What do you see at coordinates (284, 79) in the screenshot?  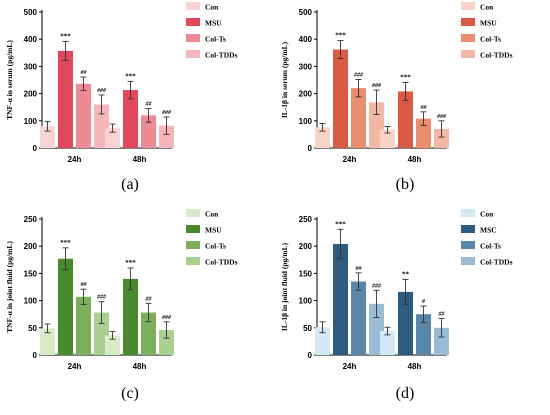 I see `y-axis-label: IL-1β in serum (pg/mL)` at bounding box center [284, 79].